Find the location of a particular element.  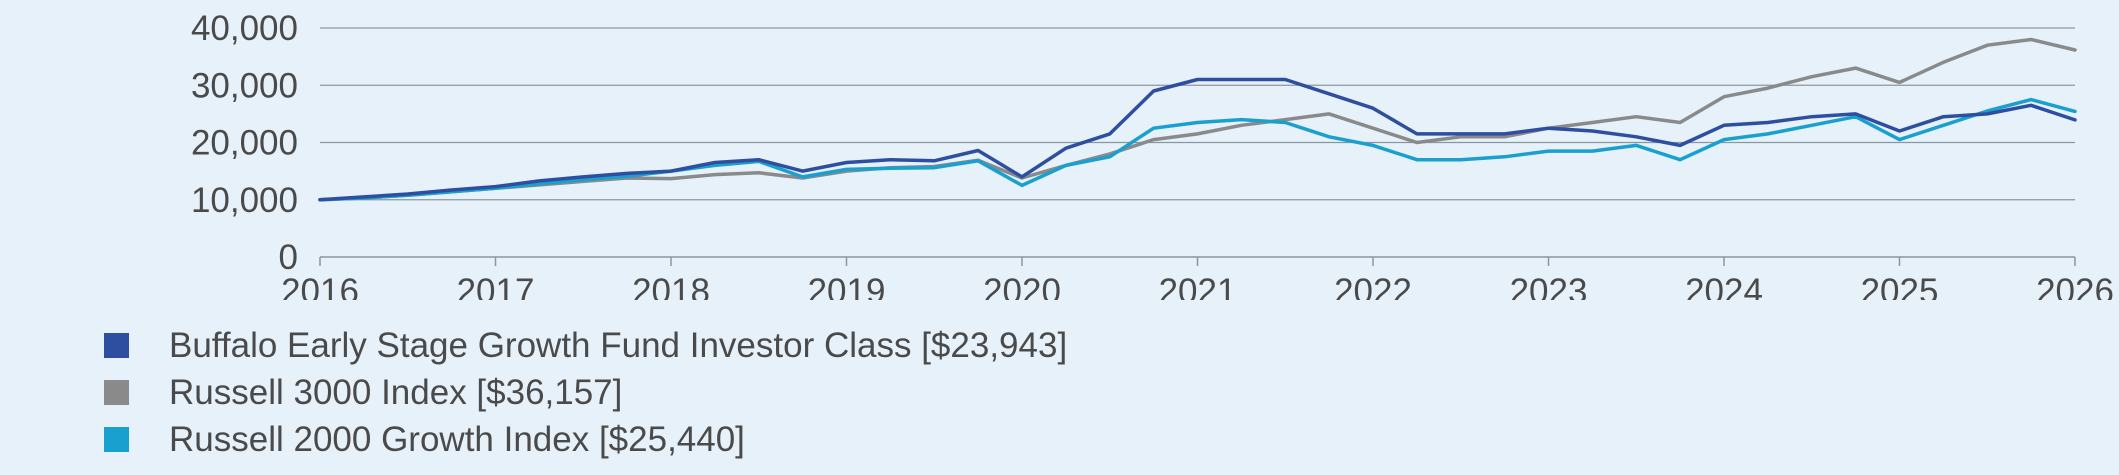

x-tick-label: 2020 is located at coordinates (1022, 286).